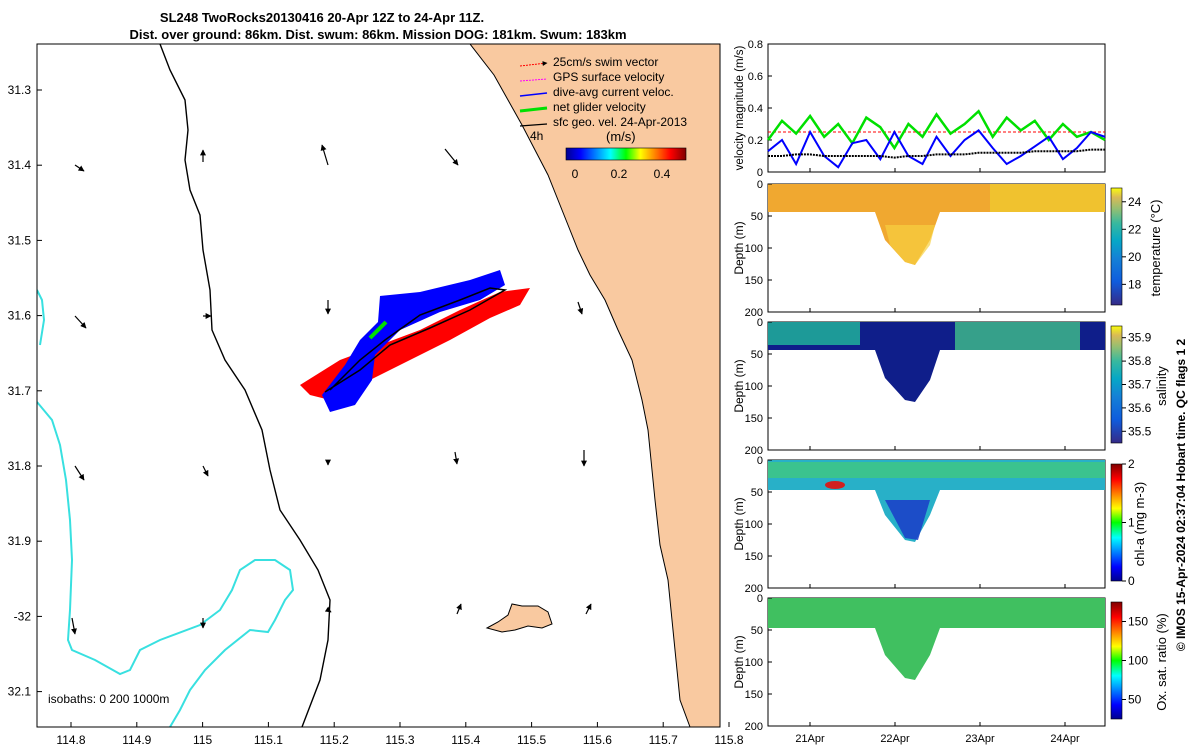 This screenshot has height=750, width=1200. I want to click on colorbar-tick-2: 0.4, so click(662, 174).